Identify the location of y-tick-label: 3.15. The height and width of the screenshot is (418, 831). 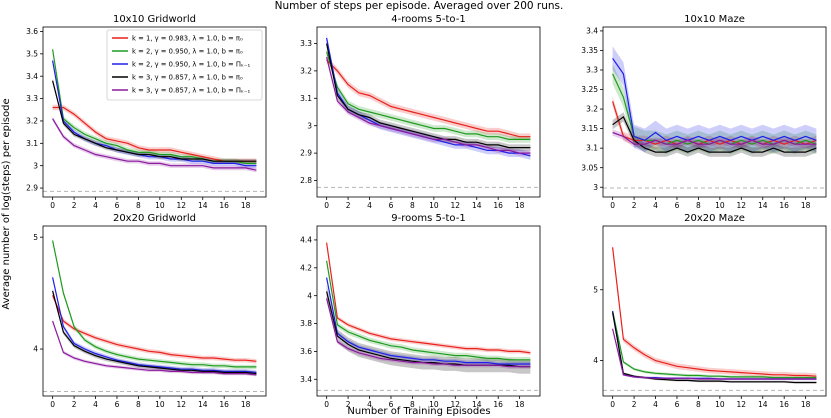
(589, 128).